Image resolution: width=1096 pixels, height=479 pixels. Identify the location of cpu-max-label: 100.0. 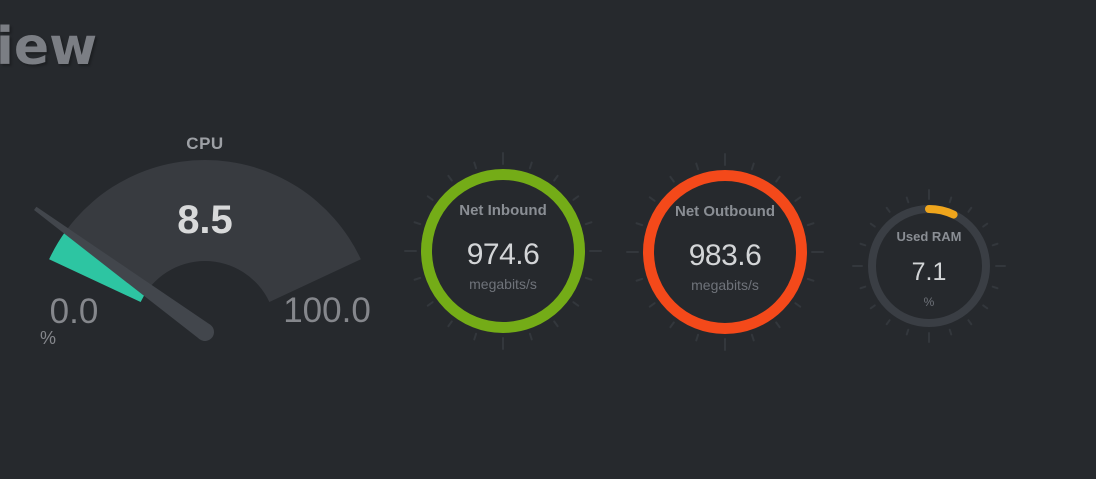
(327, 310).